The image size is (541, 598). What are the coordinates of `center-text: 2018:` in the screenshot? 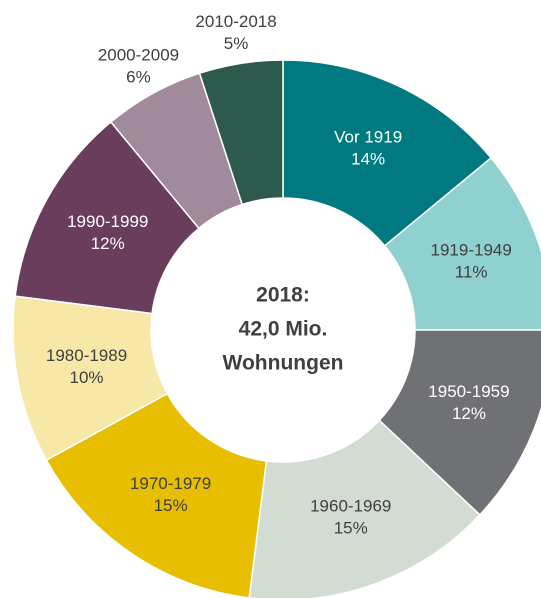 It's located at (283, 295).